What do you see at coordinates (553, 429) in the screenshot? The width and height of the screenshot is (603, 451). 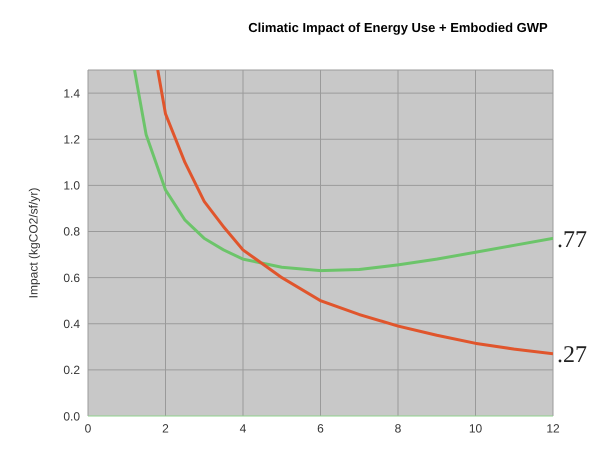 I see `x-tick-label: 12` at bounding box center [553, 429].